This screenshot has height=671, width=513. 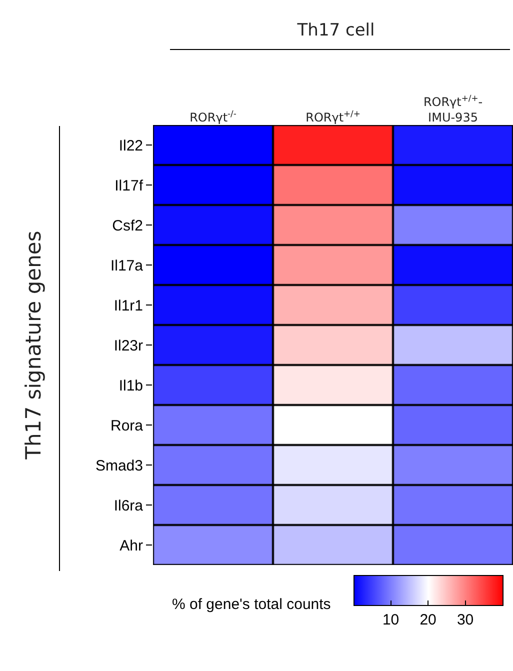 What do you see at coordinates (127, 225) in the screenshot?
I see `y-tick-label: Csf2` at bounding box center [127, 225].